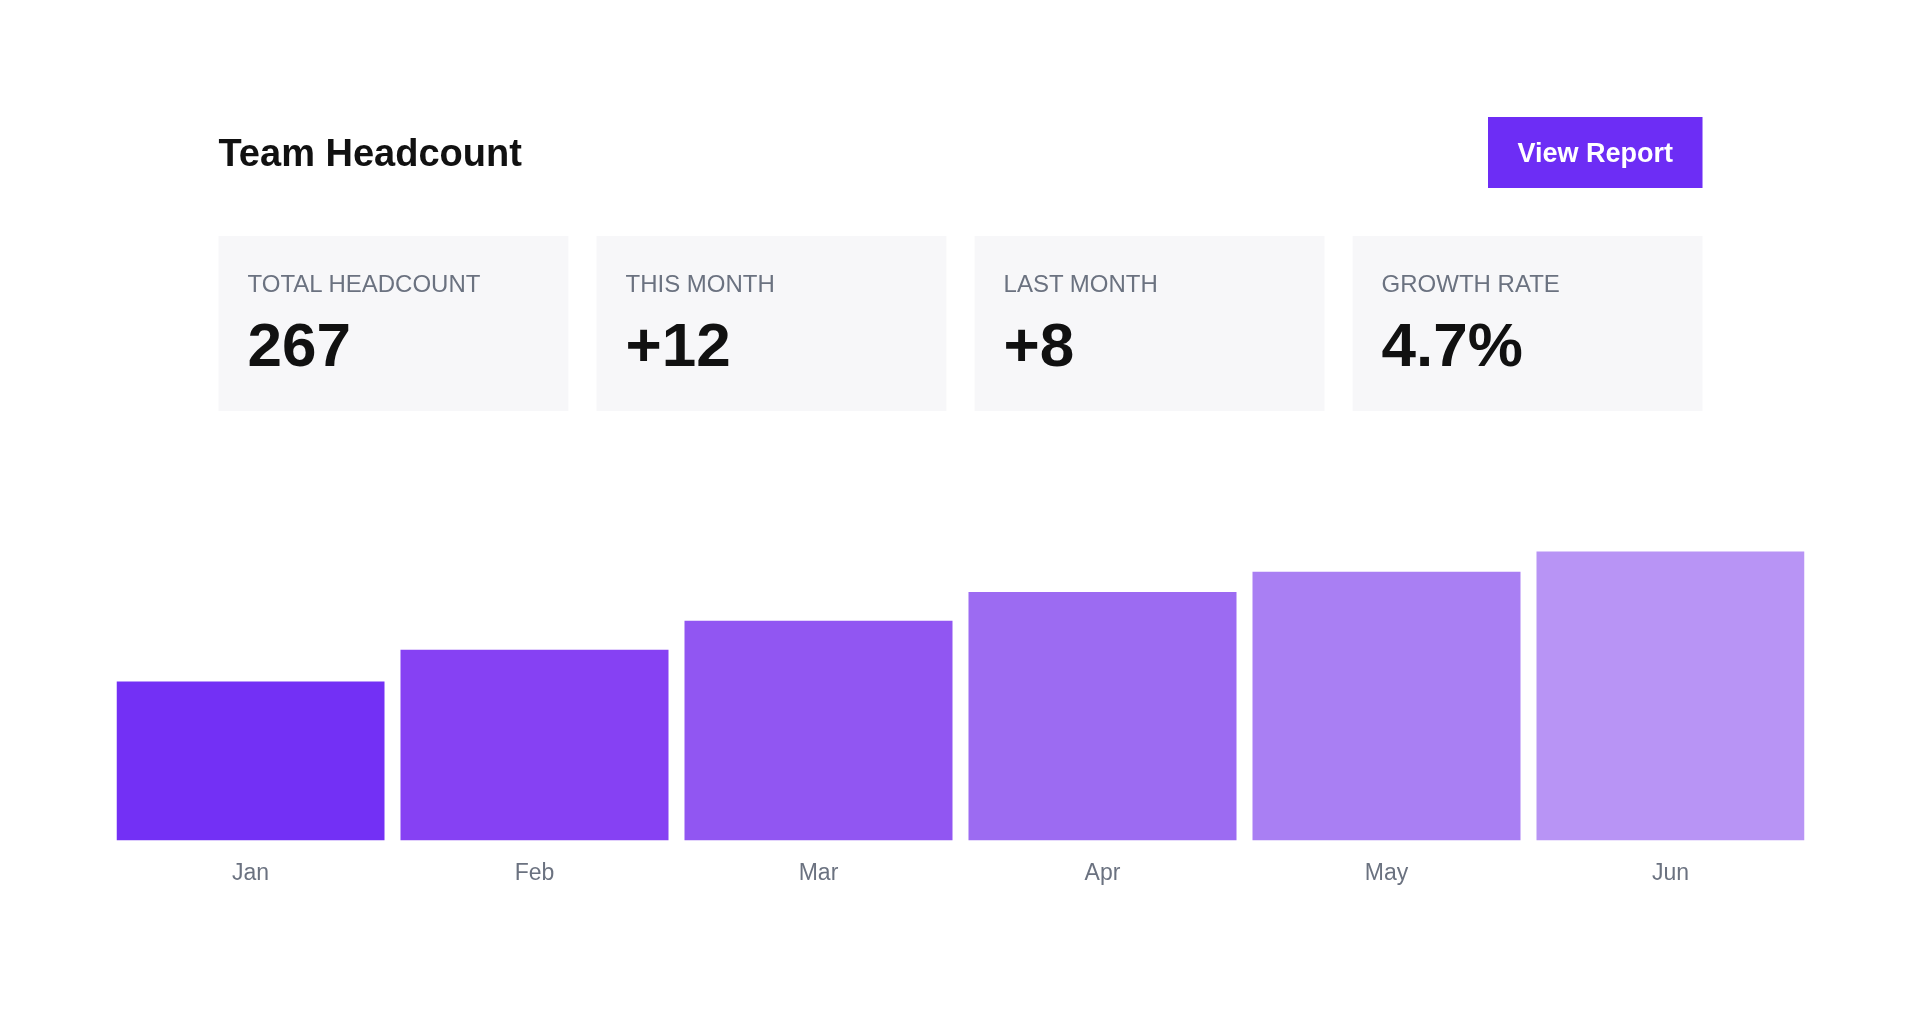 This screenshot has height=1028, width=1920. What do you see at coordinates (678, 344) in the screenshot?
I see `text: +12` at bounding box center [678, 344].